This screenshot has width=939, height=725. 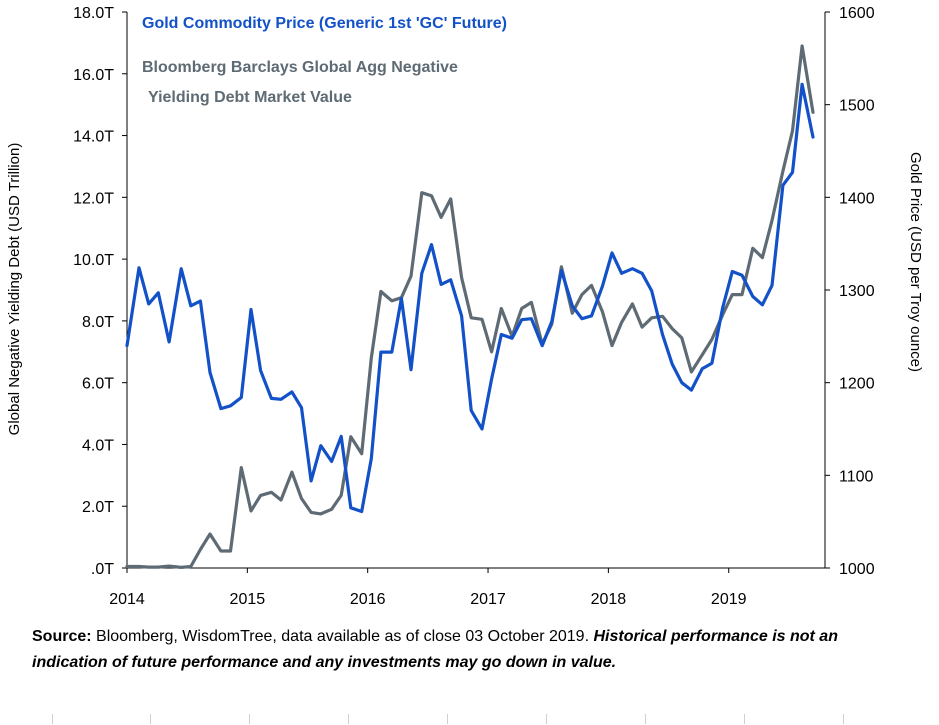 What do you see at coordinates (127, 599) in the screenshot?
I see `x-tick-label: 2014` at bounding box center [127, 599].